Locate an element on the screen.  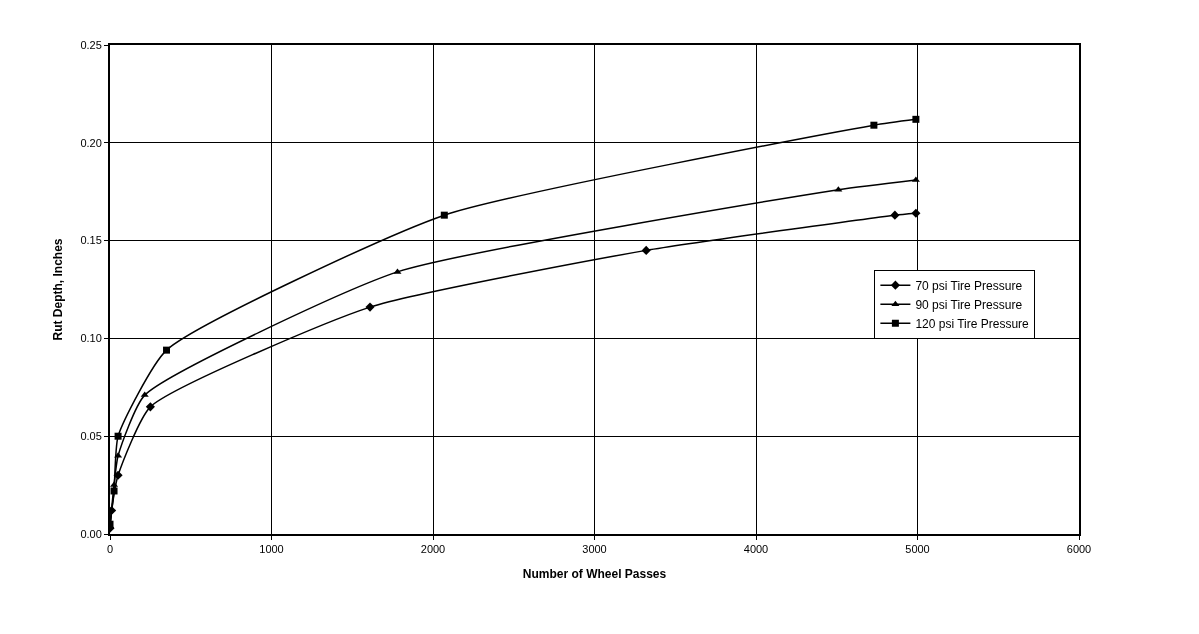
x-tick-label: 0 is located at coordinates (110, 549).